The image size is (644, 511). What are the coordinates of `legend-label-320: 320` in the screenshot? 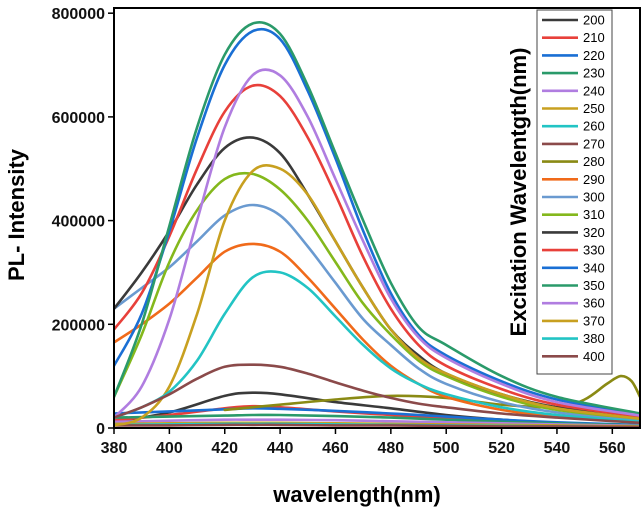 It's located at (594, 232).